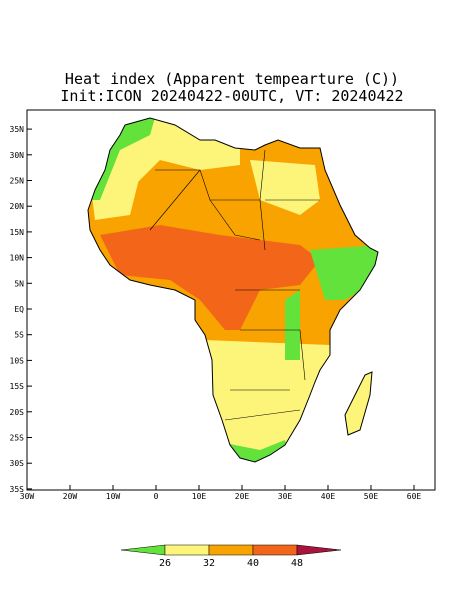 This screenshot has height=600, width=463. Describe the element at coordinates (19, 309) in the screenshot. I see `lat-tick-label: EQ` at that location.